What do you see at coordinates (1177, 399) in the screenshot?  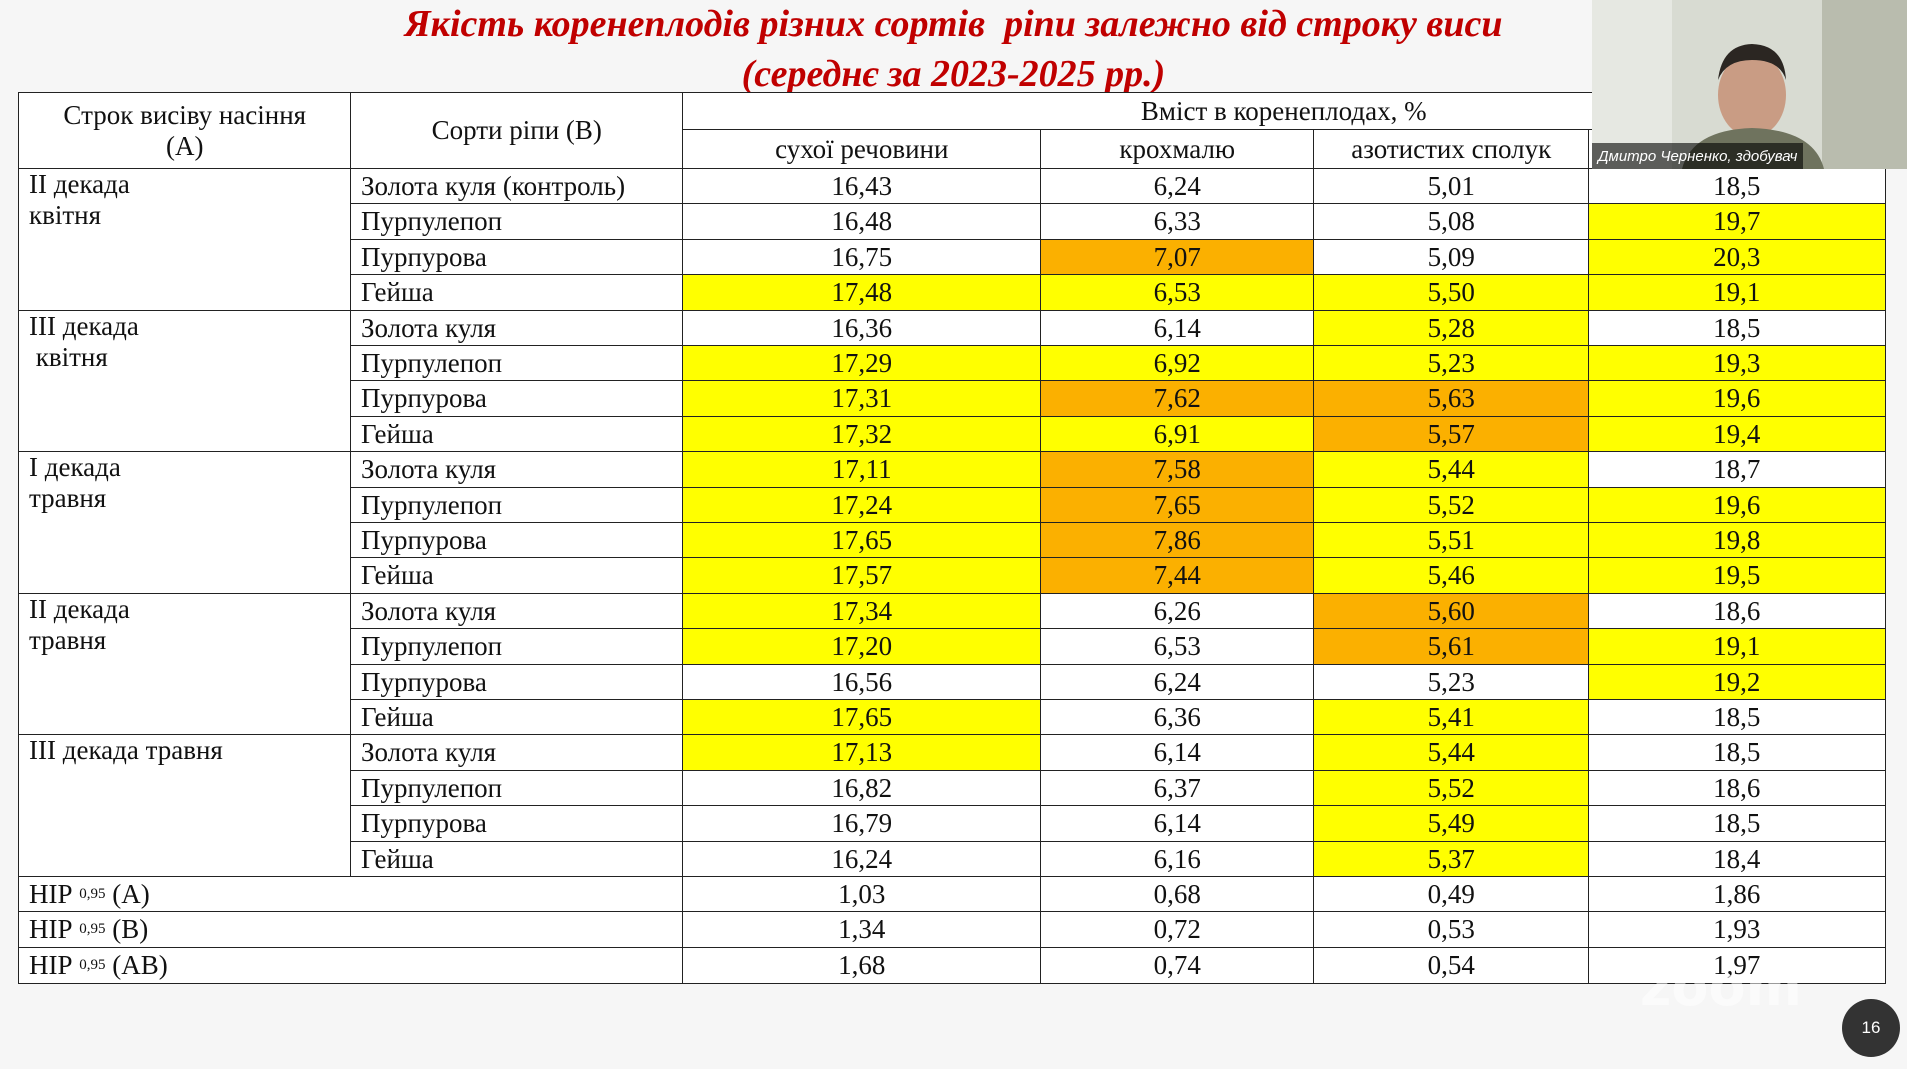 I see `value-cell: 7,62` at bounding box center [1177, 399].